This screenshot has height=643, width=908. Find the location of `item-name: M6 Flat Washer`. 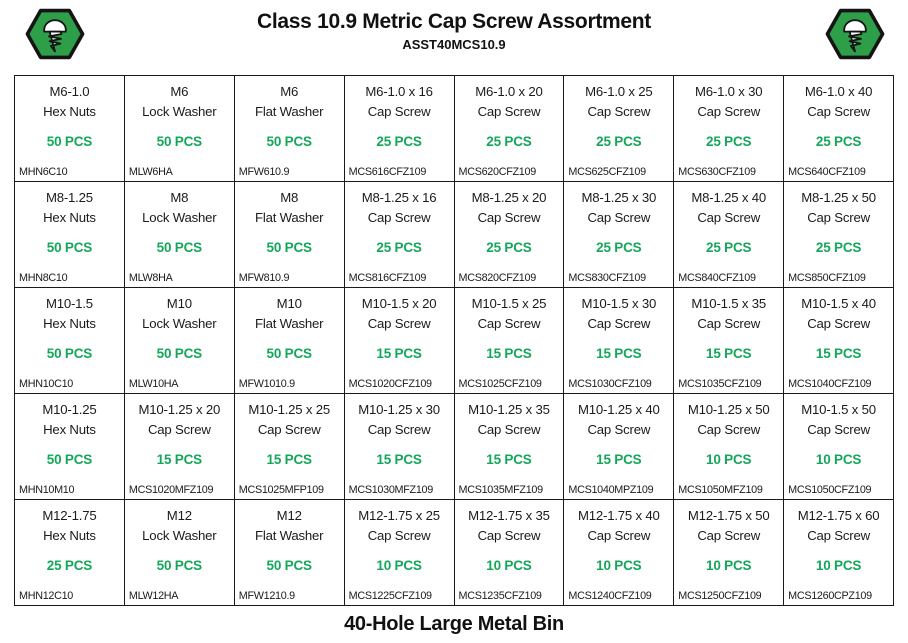

item-name: M6 Flat Washer is located at coordinates (289, 98).